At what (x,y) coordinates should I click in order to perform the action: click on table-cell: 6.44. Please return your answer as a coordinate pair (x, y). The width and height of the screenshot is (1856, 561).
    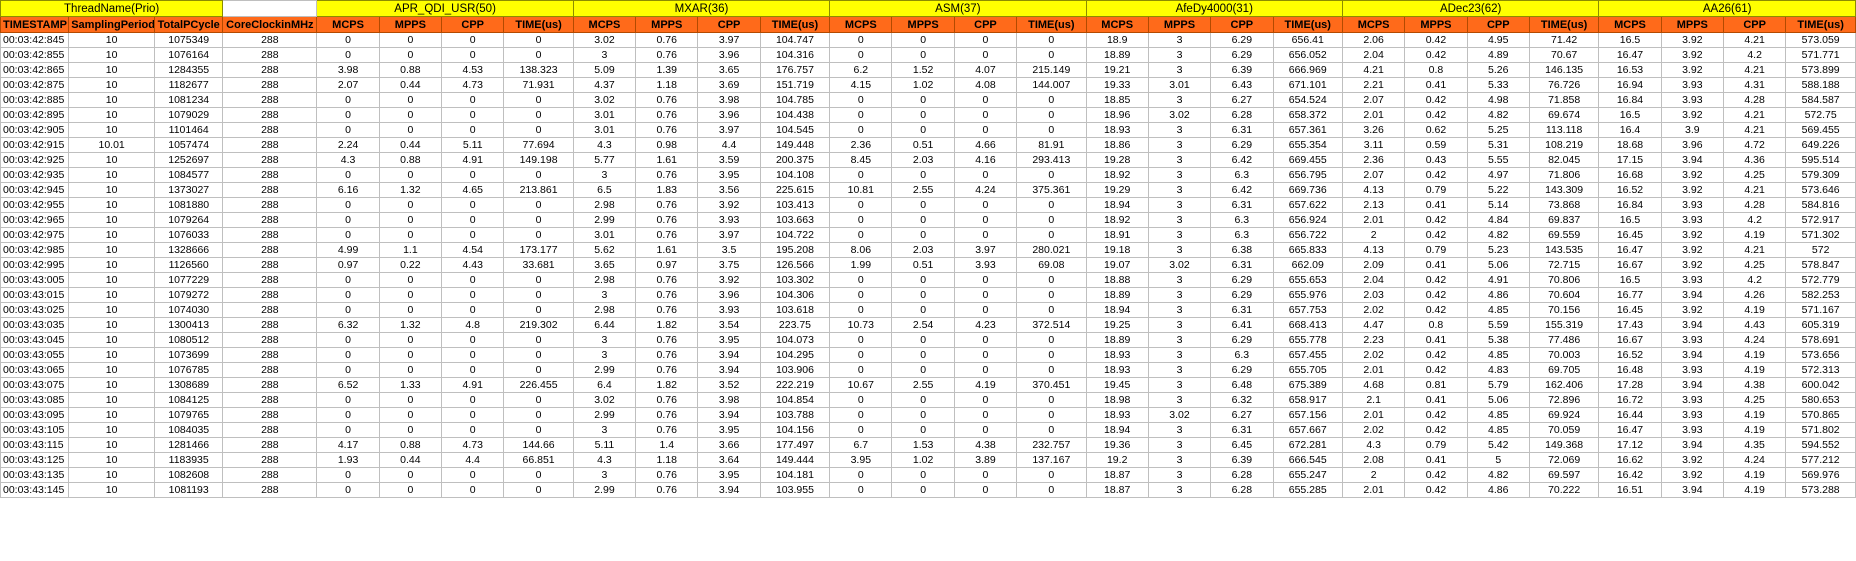
    Looking at the image, I should click on (604, 325).